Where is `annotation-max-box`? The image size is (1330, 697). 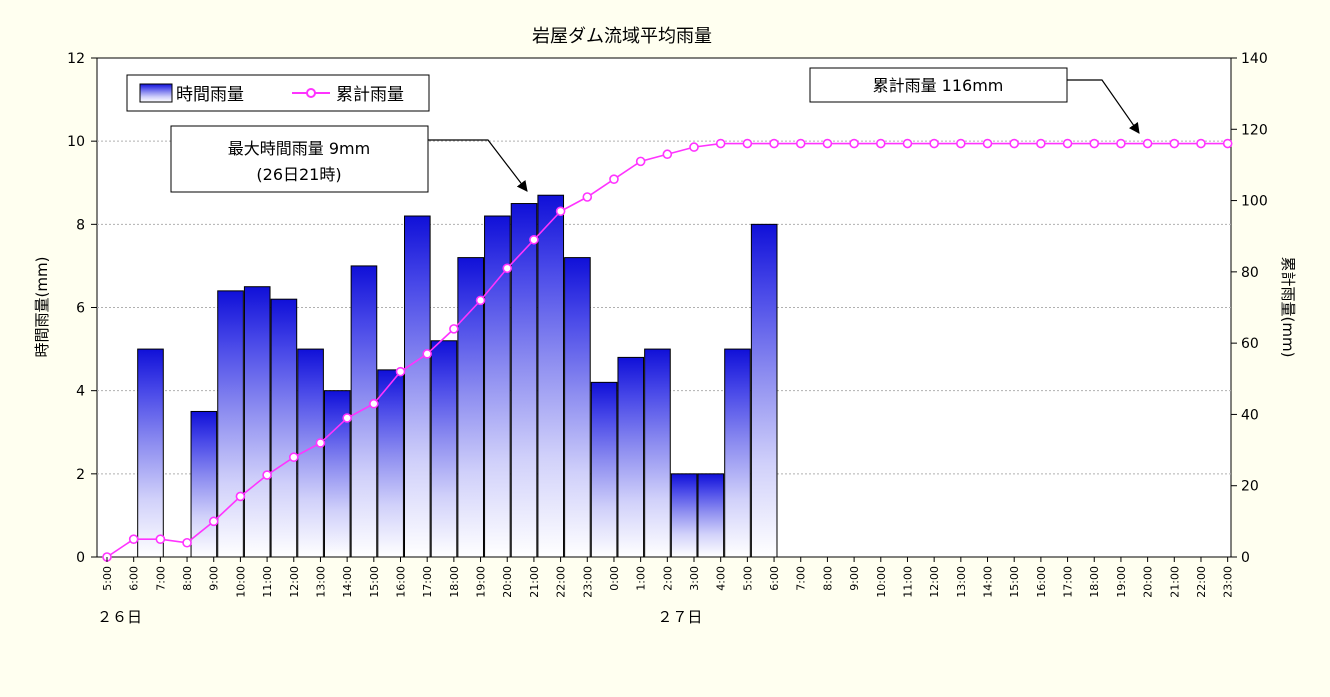 annotation-max-box is located at coordinates (299, 159).